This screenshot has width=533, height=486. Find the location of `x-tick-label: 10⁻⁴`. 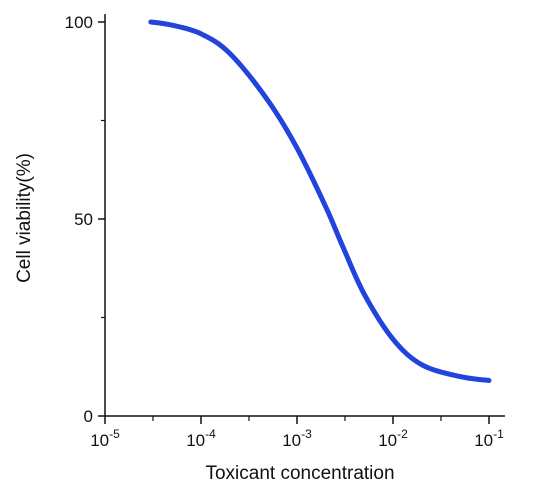

x-tick-label: 10⁻⁴ is located at coordinates (201, 438).